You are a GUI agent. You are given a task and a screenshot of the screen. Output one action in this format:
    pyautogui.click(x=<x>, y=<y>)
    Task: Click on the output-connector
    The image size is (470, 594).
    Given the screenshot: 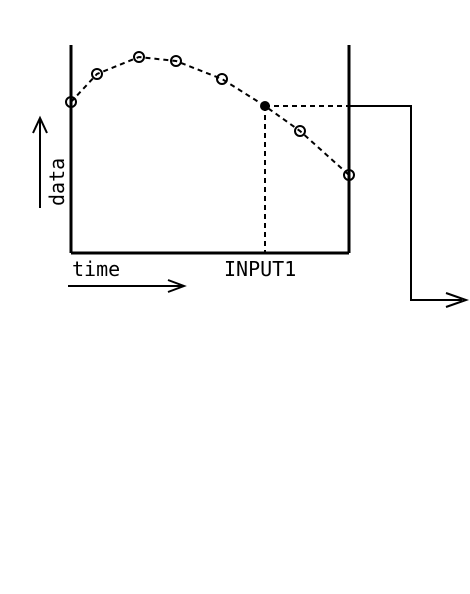 What is the action you would take?
    pyautogui.click(x=405, y=203)
    